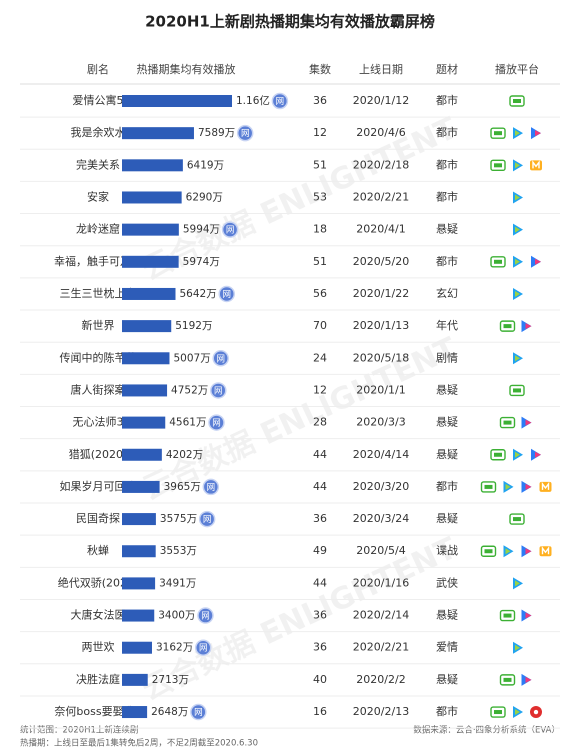 This screenshot has width=580, height=752. What do you see at coordinates (320, 422) in the screenshot?
I see `episodes: 28` at bounding box center [320, 422].